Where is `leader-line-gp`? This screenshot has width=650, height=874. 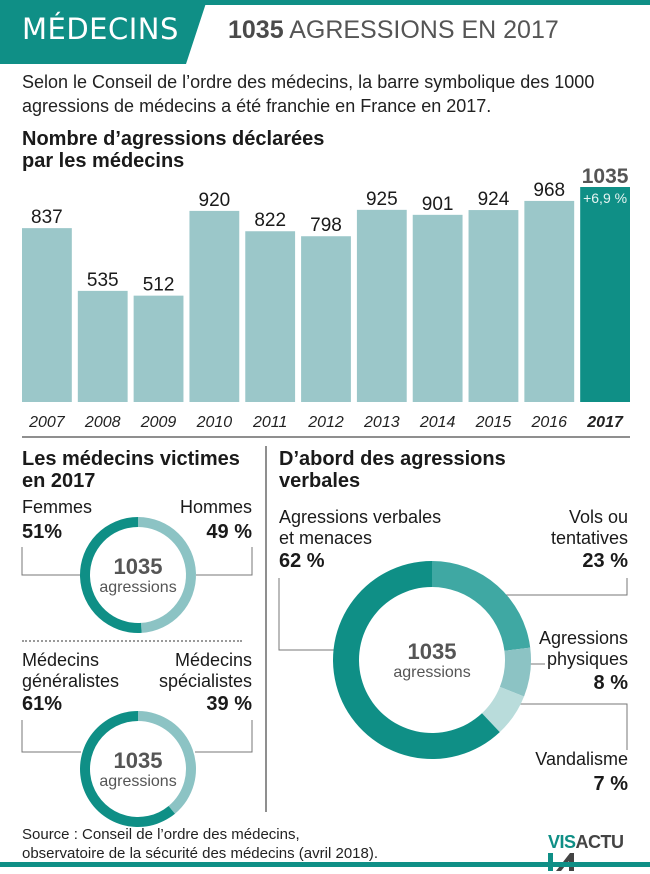 leader-line-gp is located at coordinates (51, 736).